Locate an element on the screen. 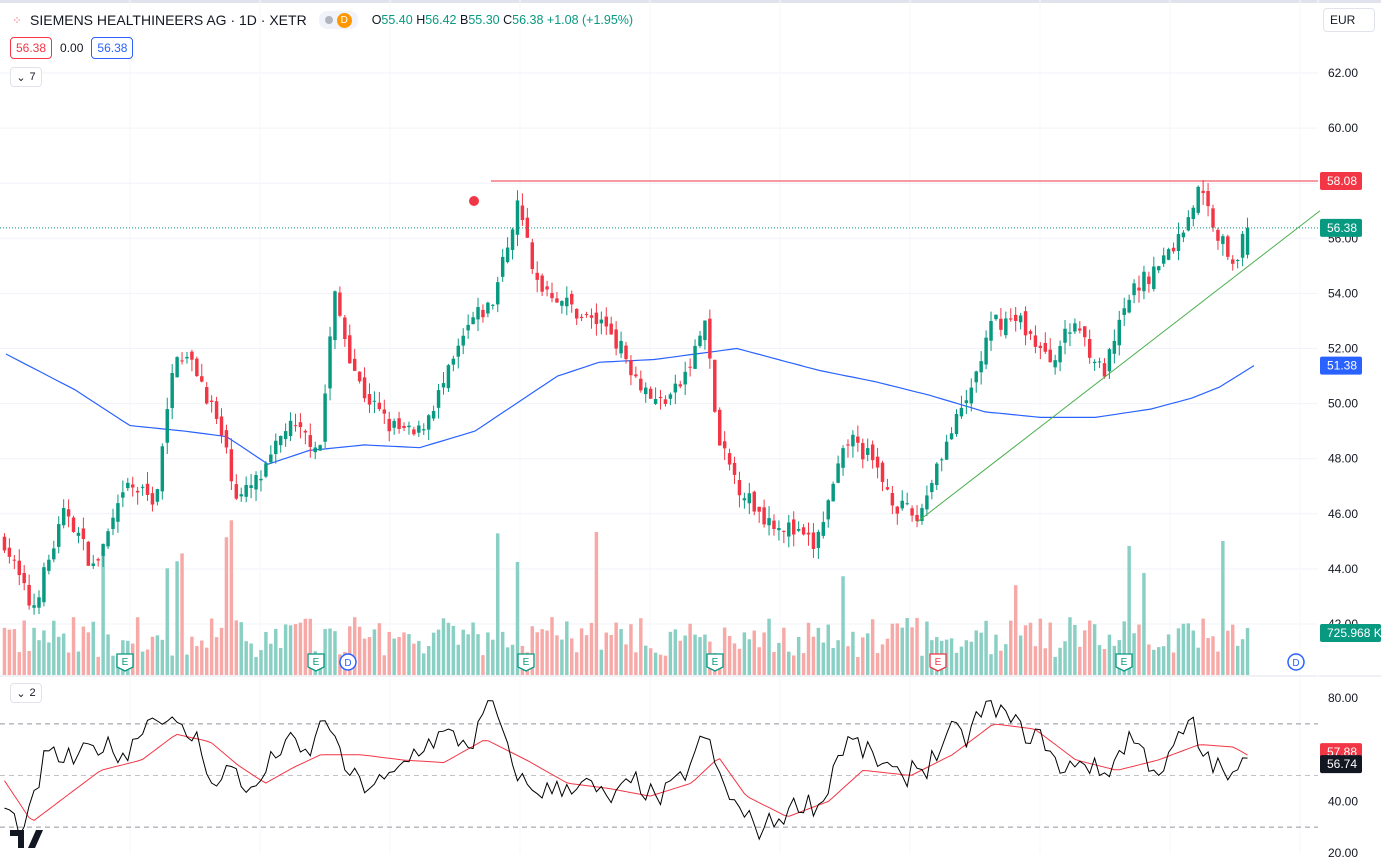  market-status-badge: D is located at coordinates (338, 20).